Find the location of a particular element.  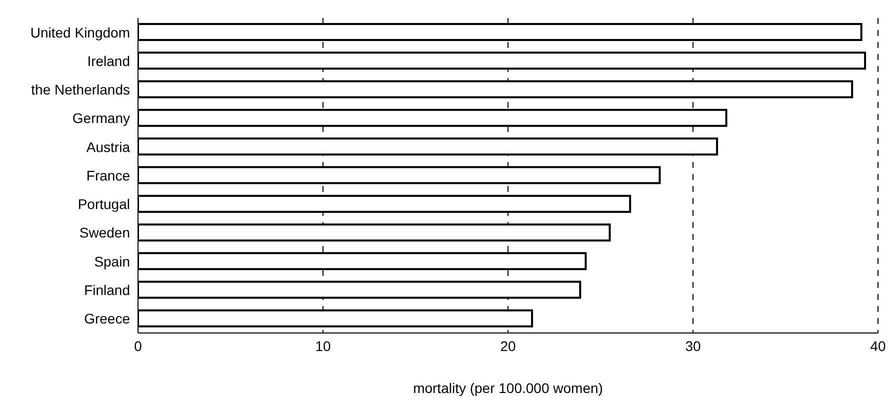

x-axis-title: mortality (per 100.000 women) is located at coordinates (508, 388).